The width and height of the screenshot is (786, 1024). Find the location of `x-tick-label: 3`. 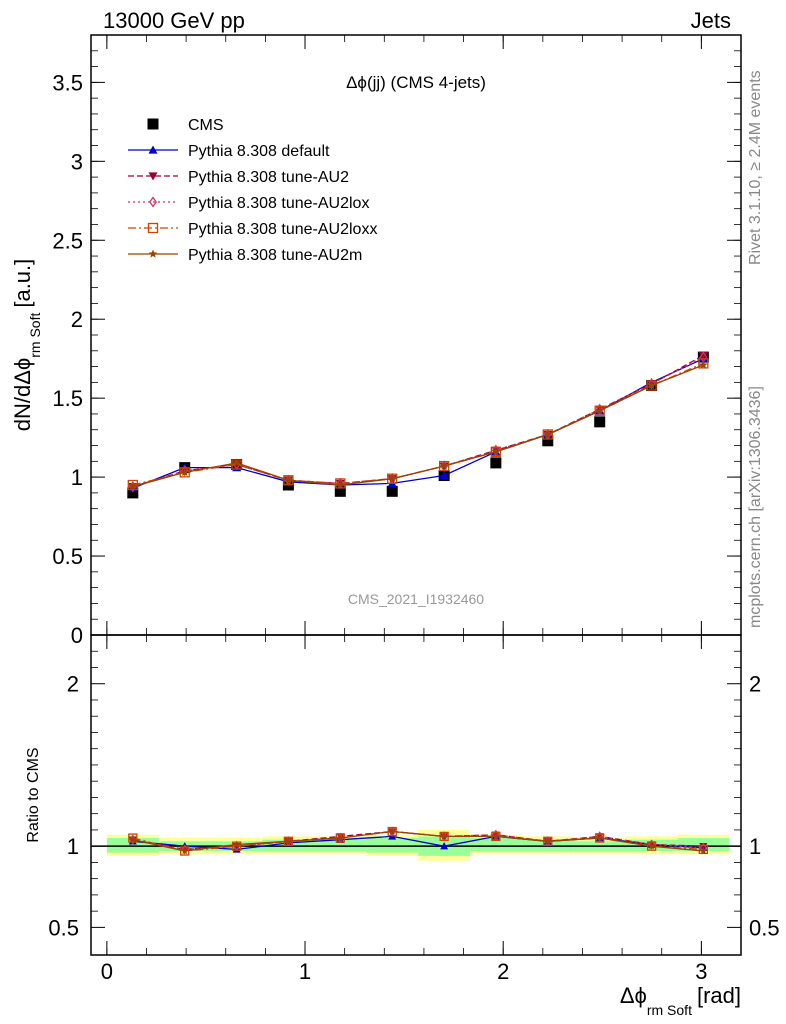

x-tick-label: 3 is located at coordinates (701, 971).